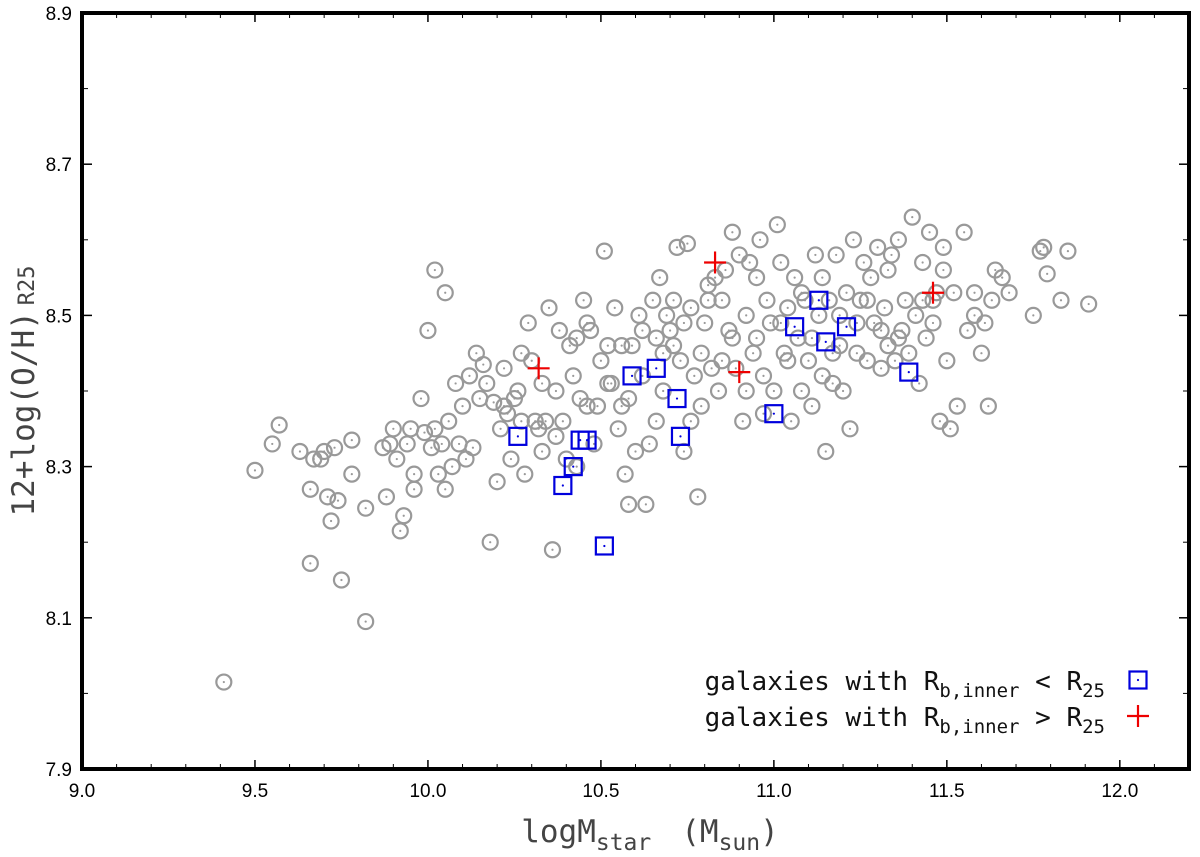  What do you see at coordinates (947, 791) in the screenshot?
I see `x-tick-label: 11.5` at bounding box center [947, 791].